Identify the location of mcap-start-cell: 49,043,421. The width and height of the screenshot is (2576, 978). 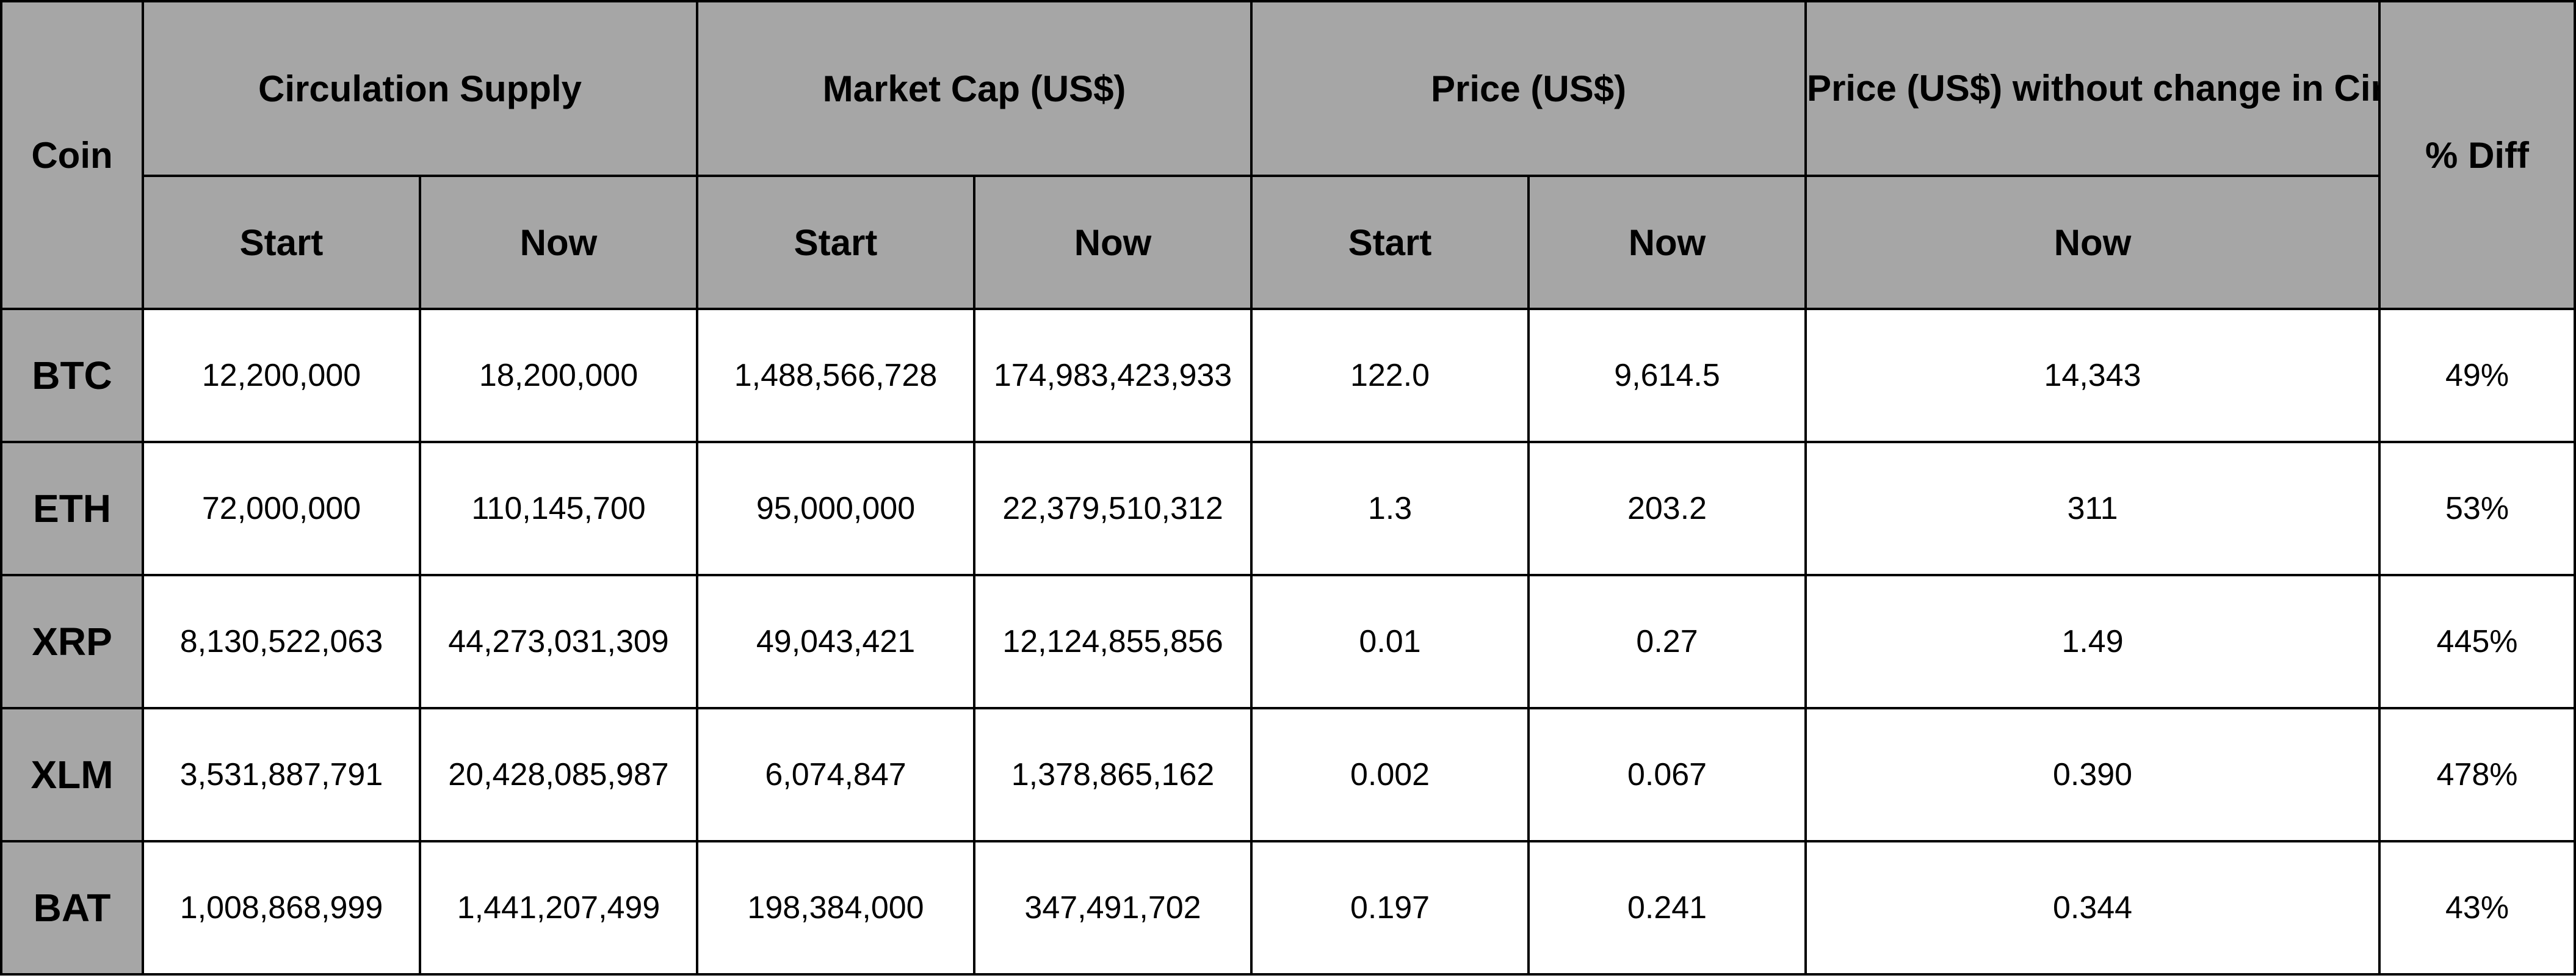
(836, 642).